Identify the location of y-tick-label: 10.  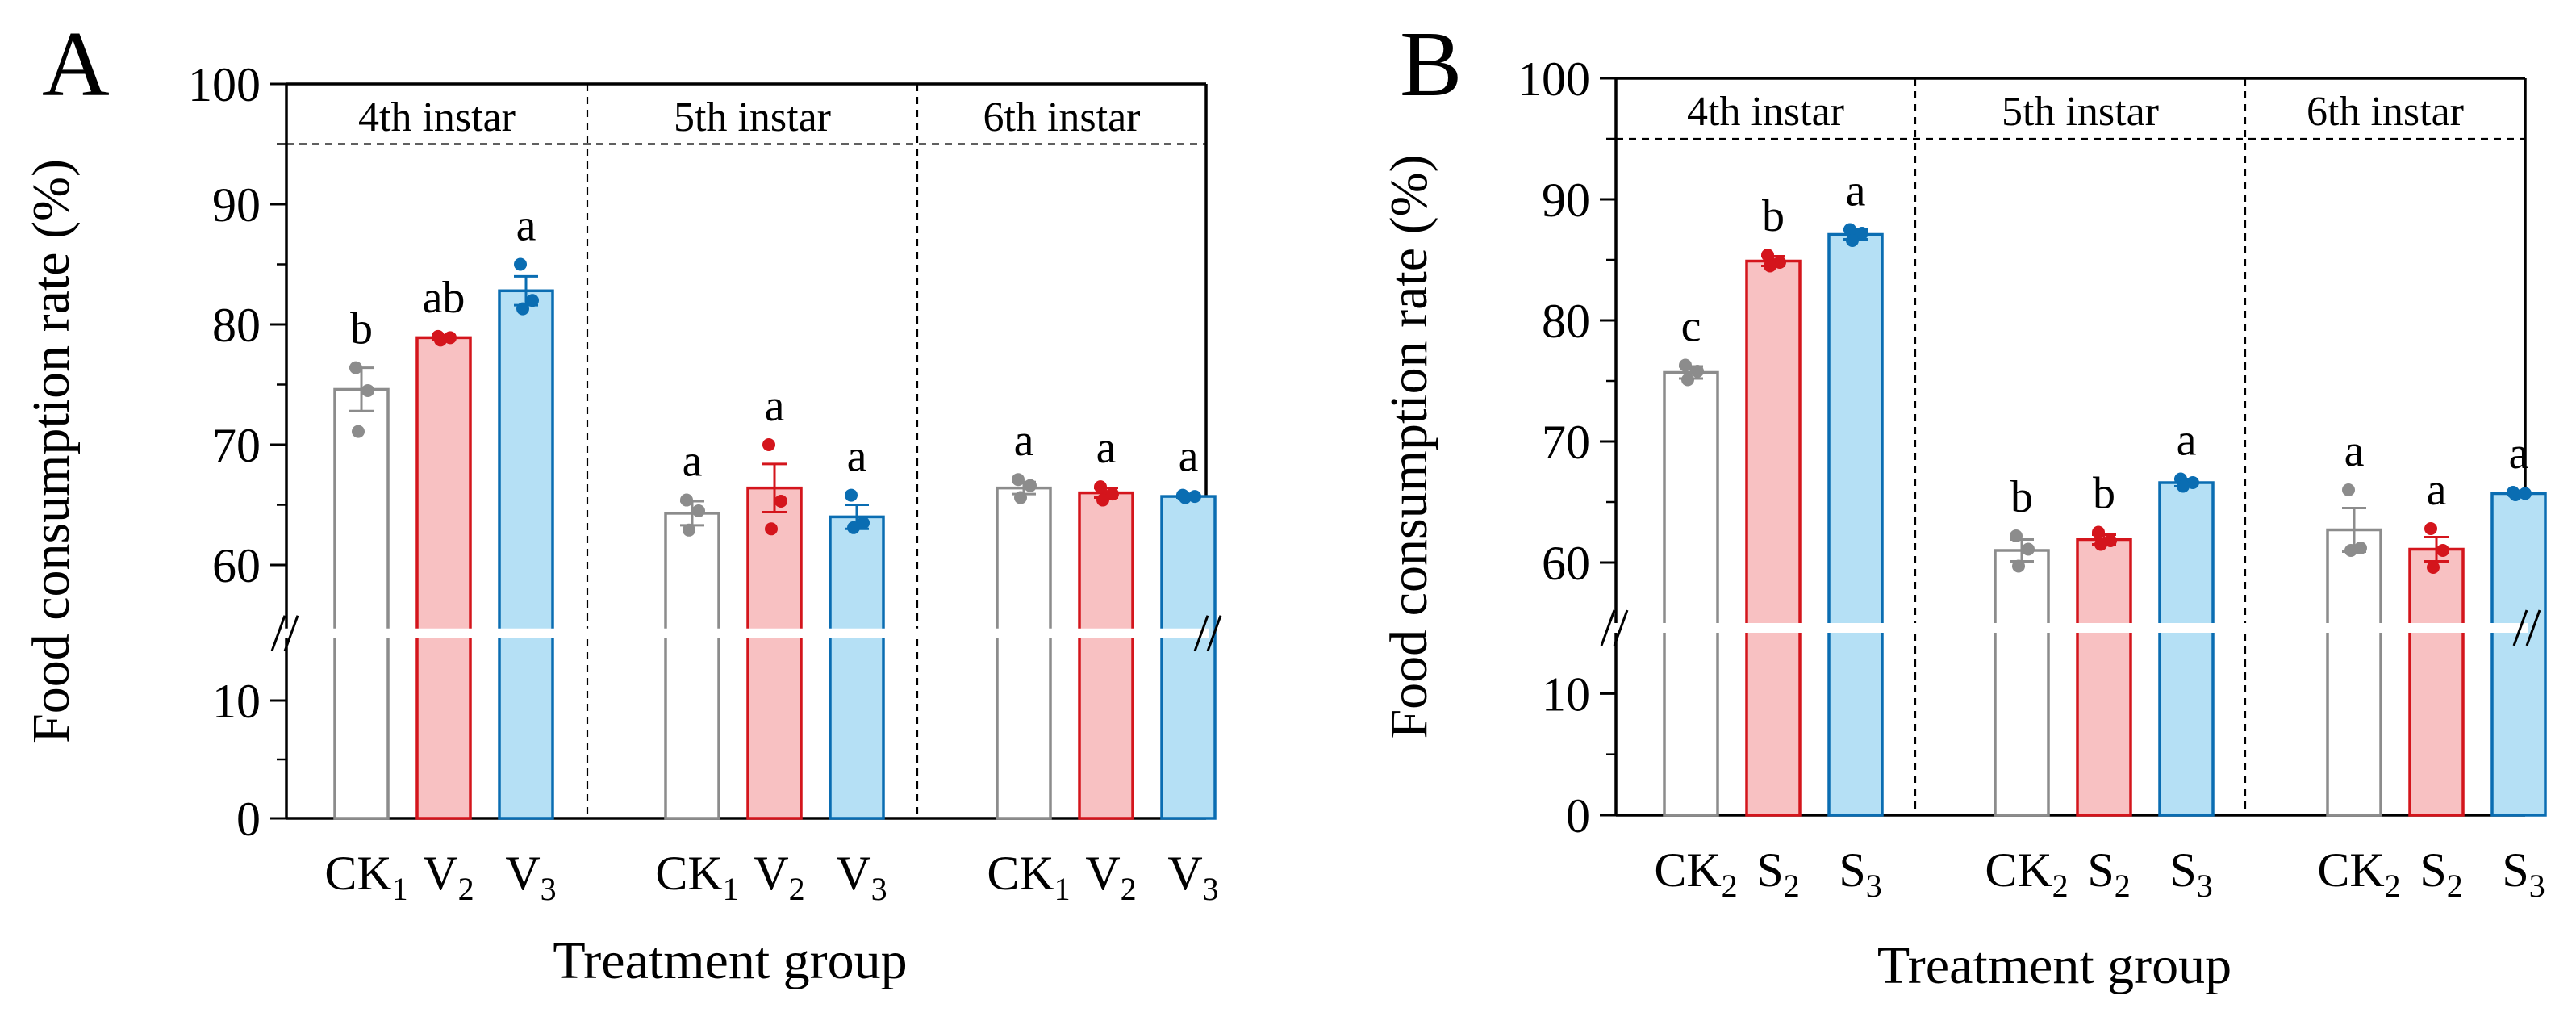
(1566, 694).